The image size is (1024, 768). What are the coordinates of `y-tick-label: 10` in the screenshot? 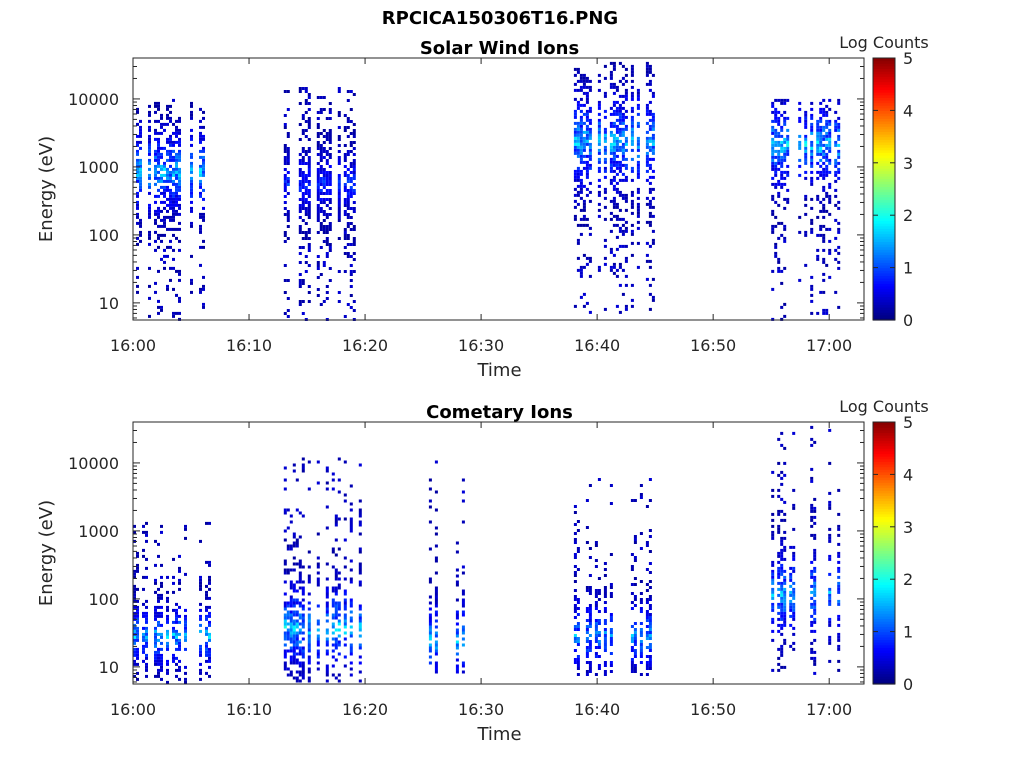 It's located at (109, 667).